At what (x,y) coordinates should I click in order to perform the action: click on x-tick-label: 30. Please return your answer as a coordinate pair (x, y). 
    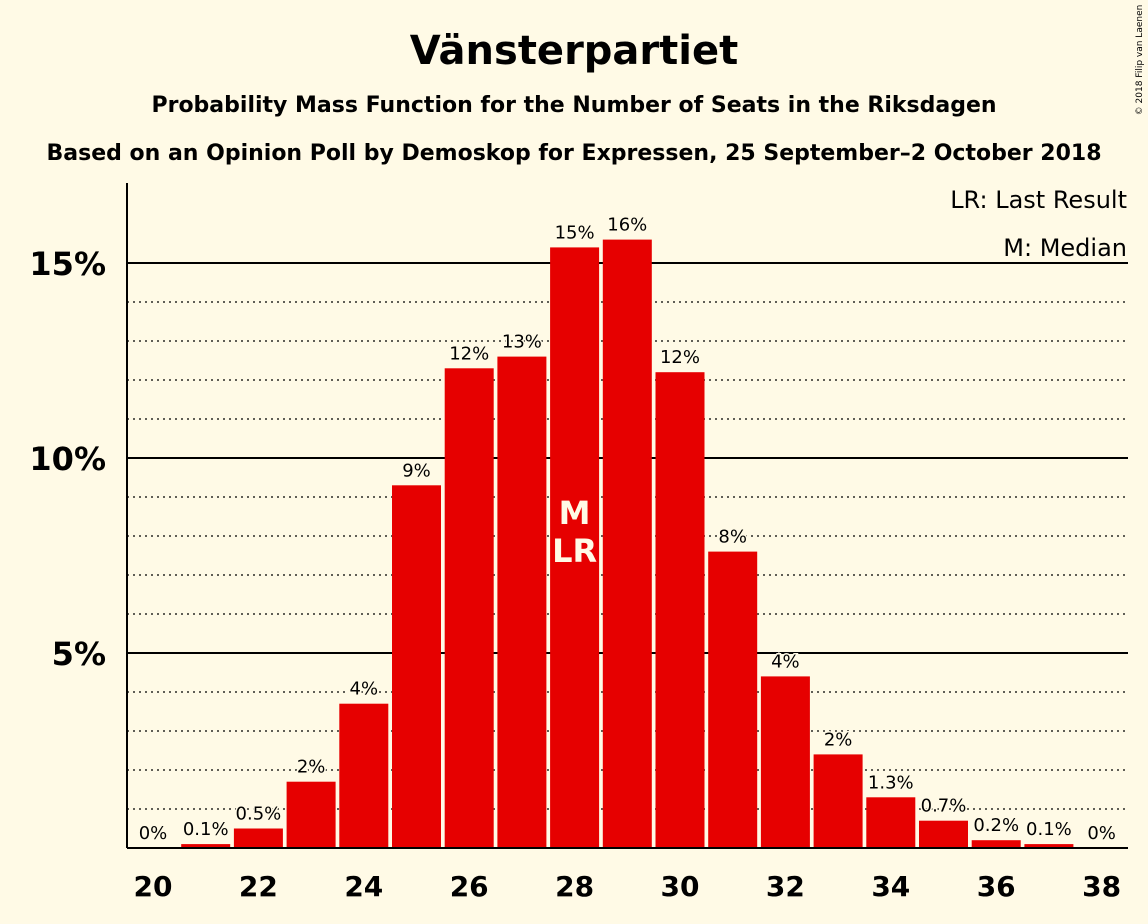
    Looking at the image, I should click on (680, 886).